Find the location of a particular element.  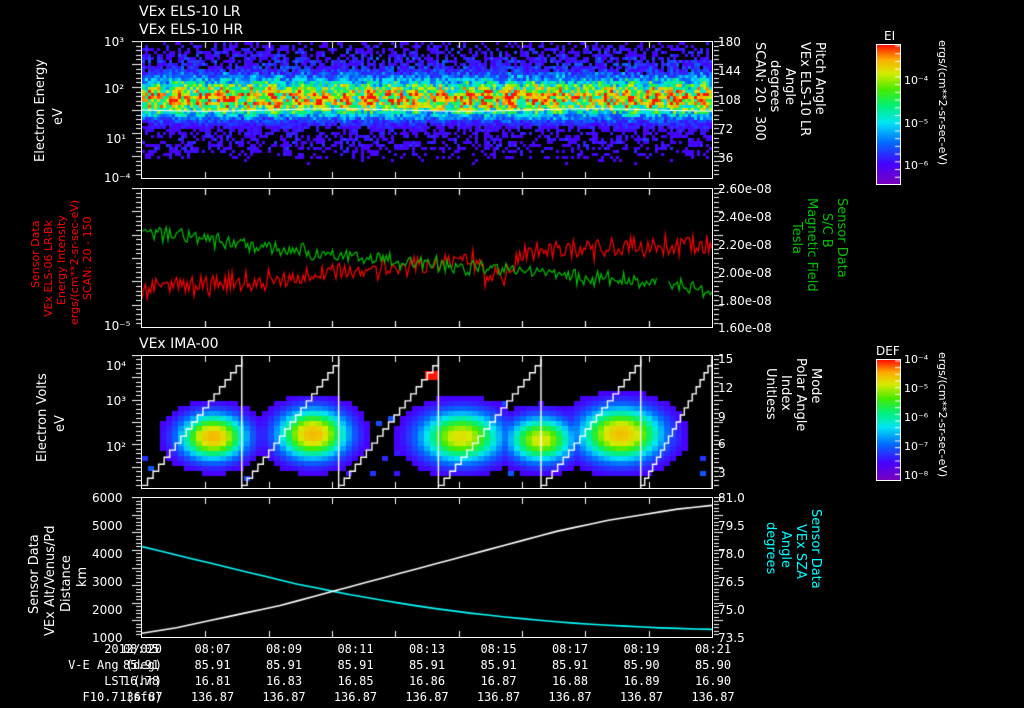

time-axis-row-label: 2012/020 is located at coordinates (133, 649).